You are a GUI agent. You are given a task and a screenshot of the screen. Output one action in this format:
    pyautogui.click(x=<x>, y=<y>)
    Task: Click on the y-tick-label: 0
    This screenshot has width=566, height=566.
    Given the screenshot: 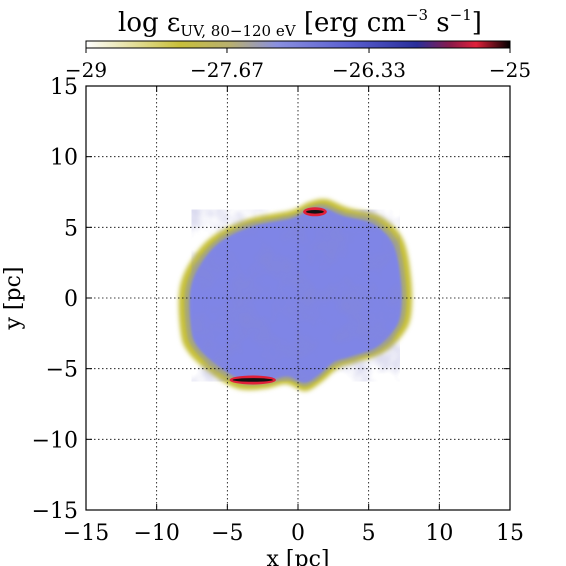 What is the action you would take?
    pyautogui.click(x=71, y=299)
    